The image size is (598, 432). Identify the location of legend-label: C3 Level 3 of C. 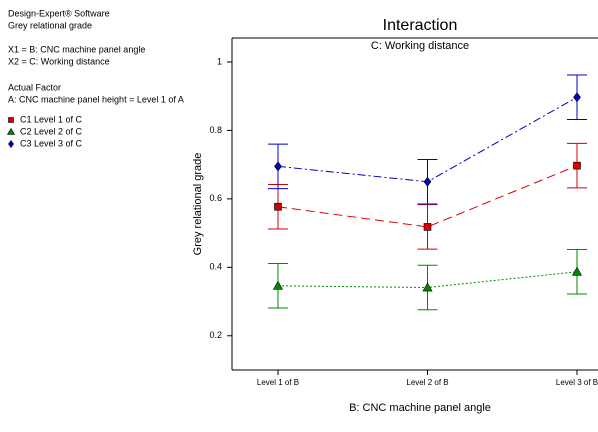
(51, 143).